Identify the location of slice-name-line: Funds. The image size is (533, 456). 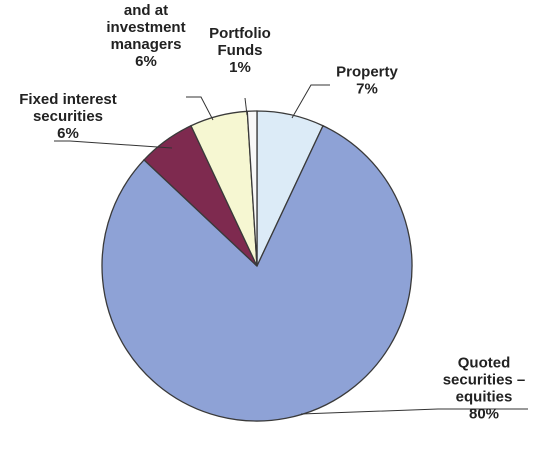
(240, 50).